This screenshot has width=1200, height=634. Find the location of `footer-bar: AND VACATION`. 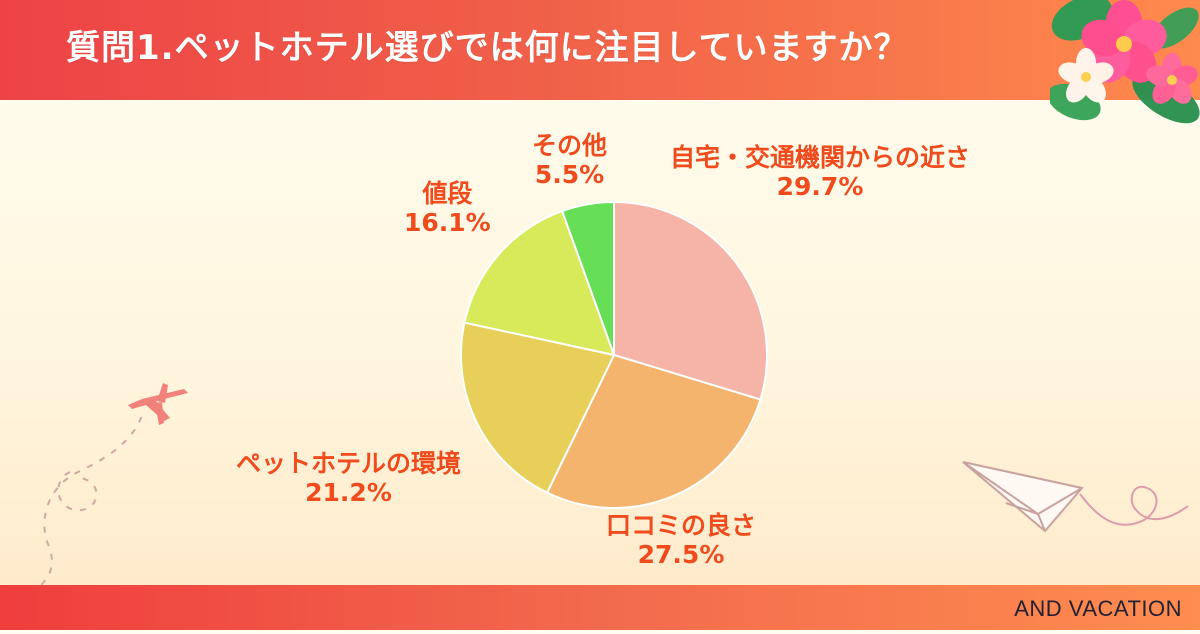

footer-bar: AND VACATION is located at coordinates (600, 607).